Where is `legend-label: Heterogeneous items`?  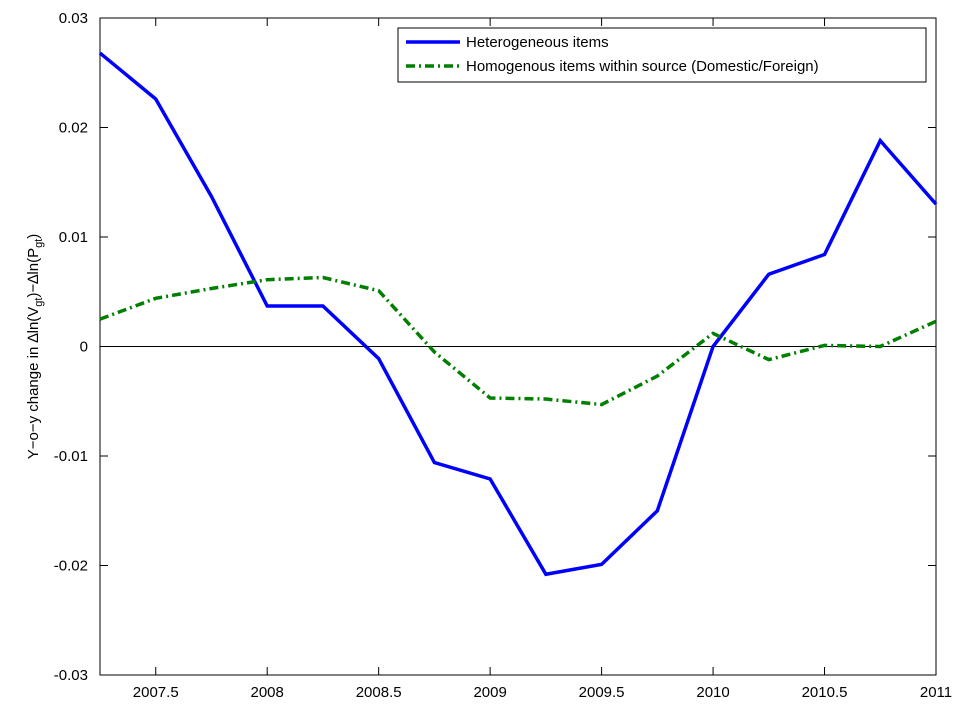
legend-label: Heterogeneous items is located at coordinates (537, 42).